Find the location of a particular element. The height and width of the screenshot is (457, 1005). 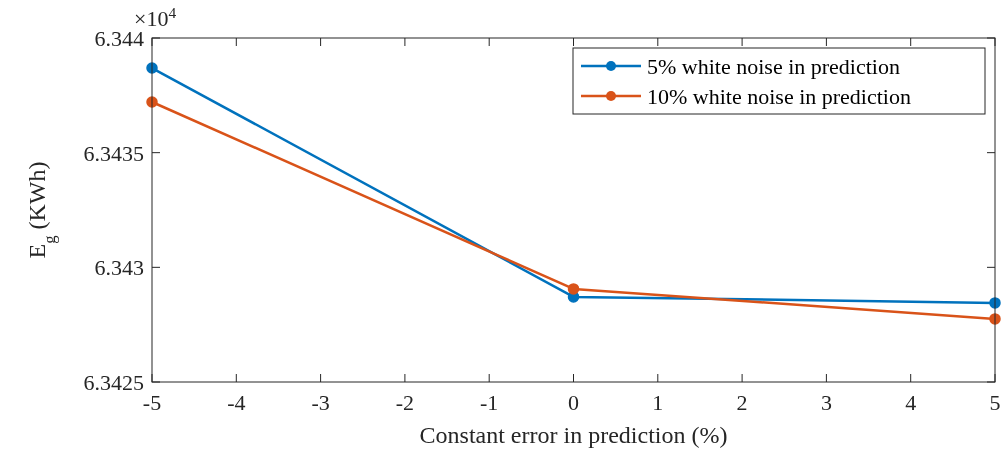

x-tick-label: -5 is located at coordinates (152, 402).